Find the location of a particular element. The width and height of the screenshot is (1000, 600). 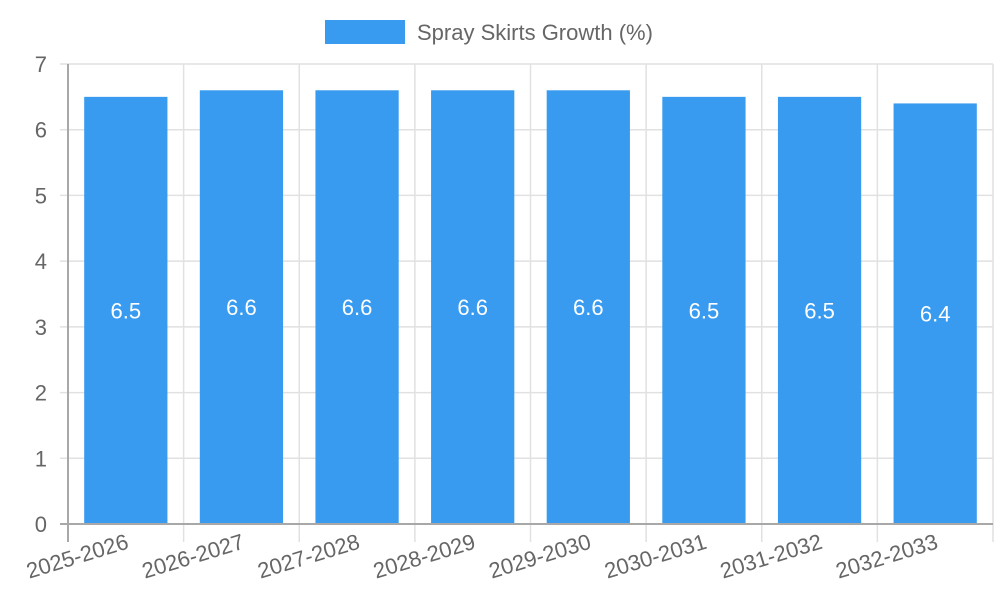

y-tick-label: 5 is located at coordinates (41, 195).